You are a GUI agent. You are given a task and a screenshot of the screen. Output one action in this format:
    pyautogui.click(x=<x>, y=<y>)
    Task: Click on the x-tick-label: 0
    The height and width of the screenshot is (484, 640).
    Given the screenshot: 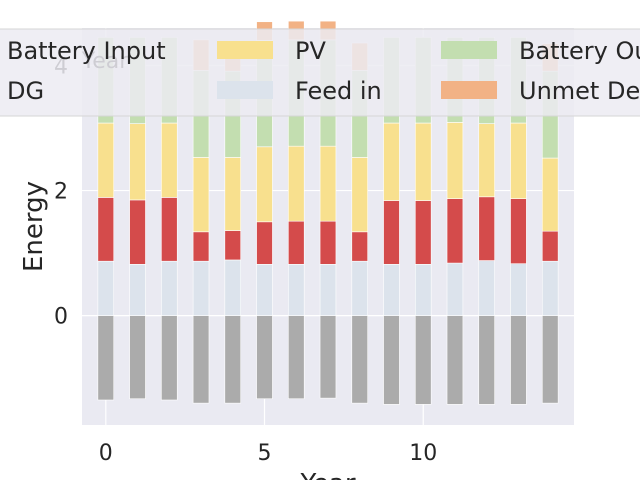 What is the action you would take?
    pyautogui.click(x=106, y=453)
    